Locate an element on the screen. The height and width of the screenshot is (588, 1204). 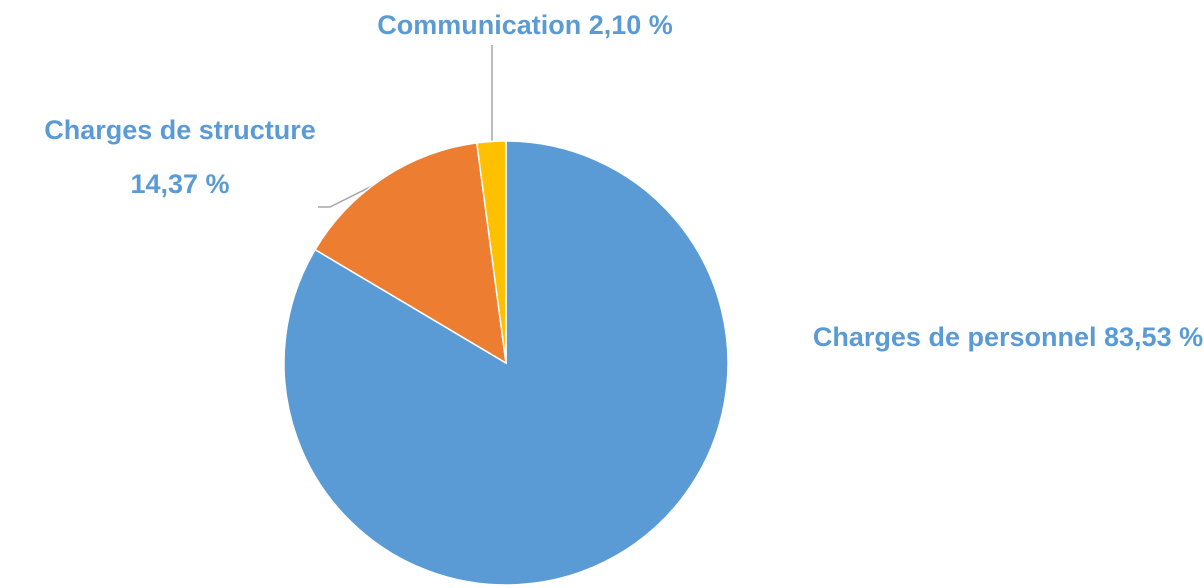
data-label: Communication 2,10 % is located at coordinates (525, 26).